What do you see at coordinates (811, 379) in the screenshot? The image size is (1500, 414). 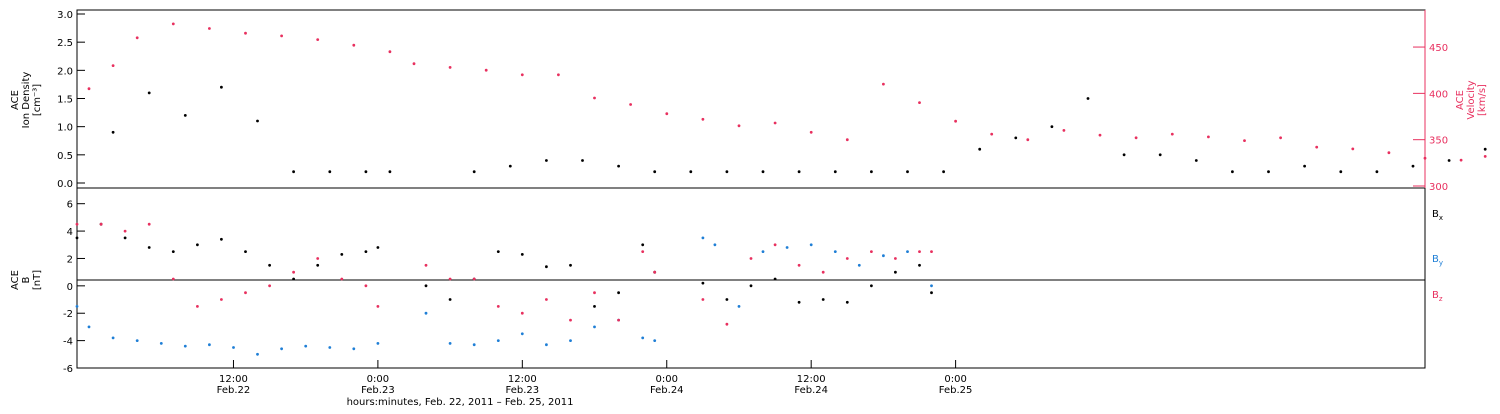 I see `x-tick-label: 12:00` at bounding box center [811, 379].